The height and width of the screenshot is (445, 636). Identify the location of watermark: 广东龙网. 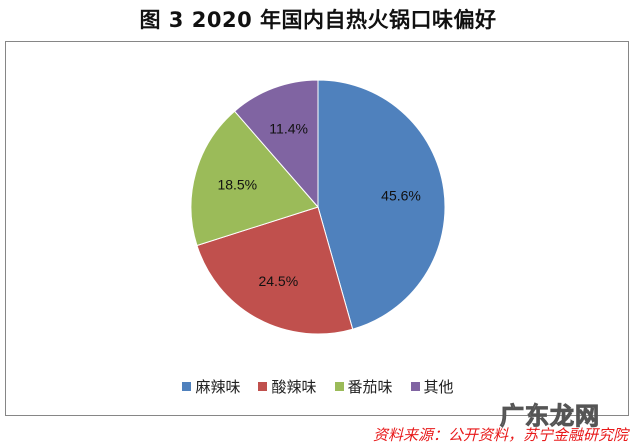
(550, 416).